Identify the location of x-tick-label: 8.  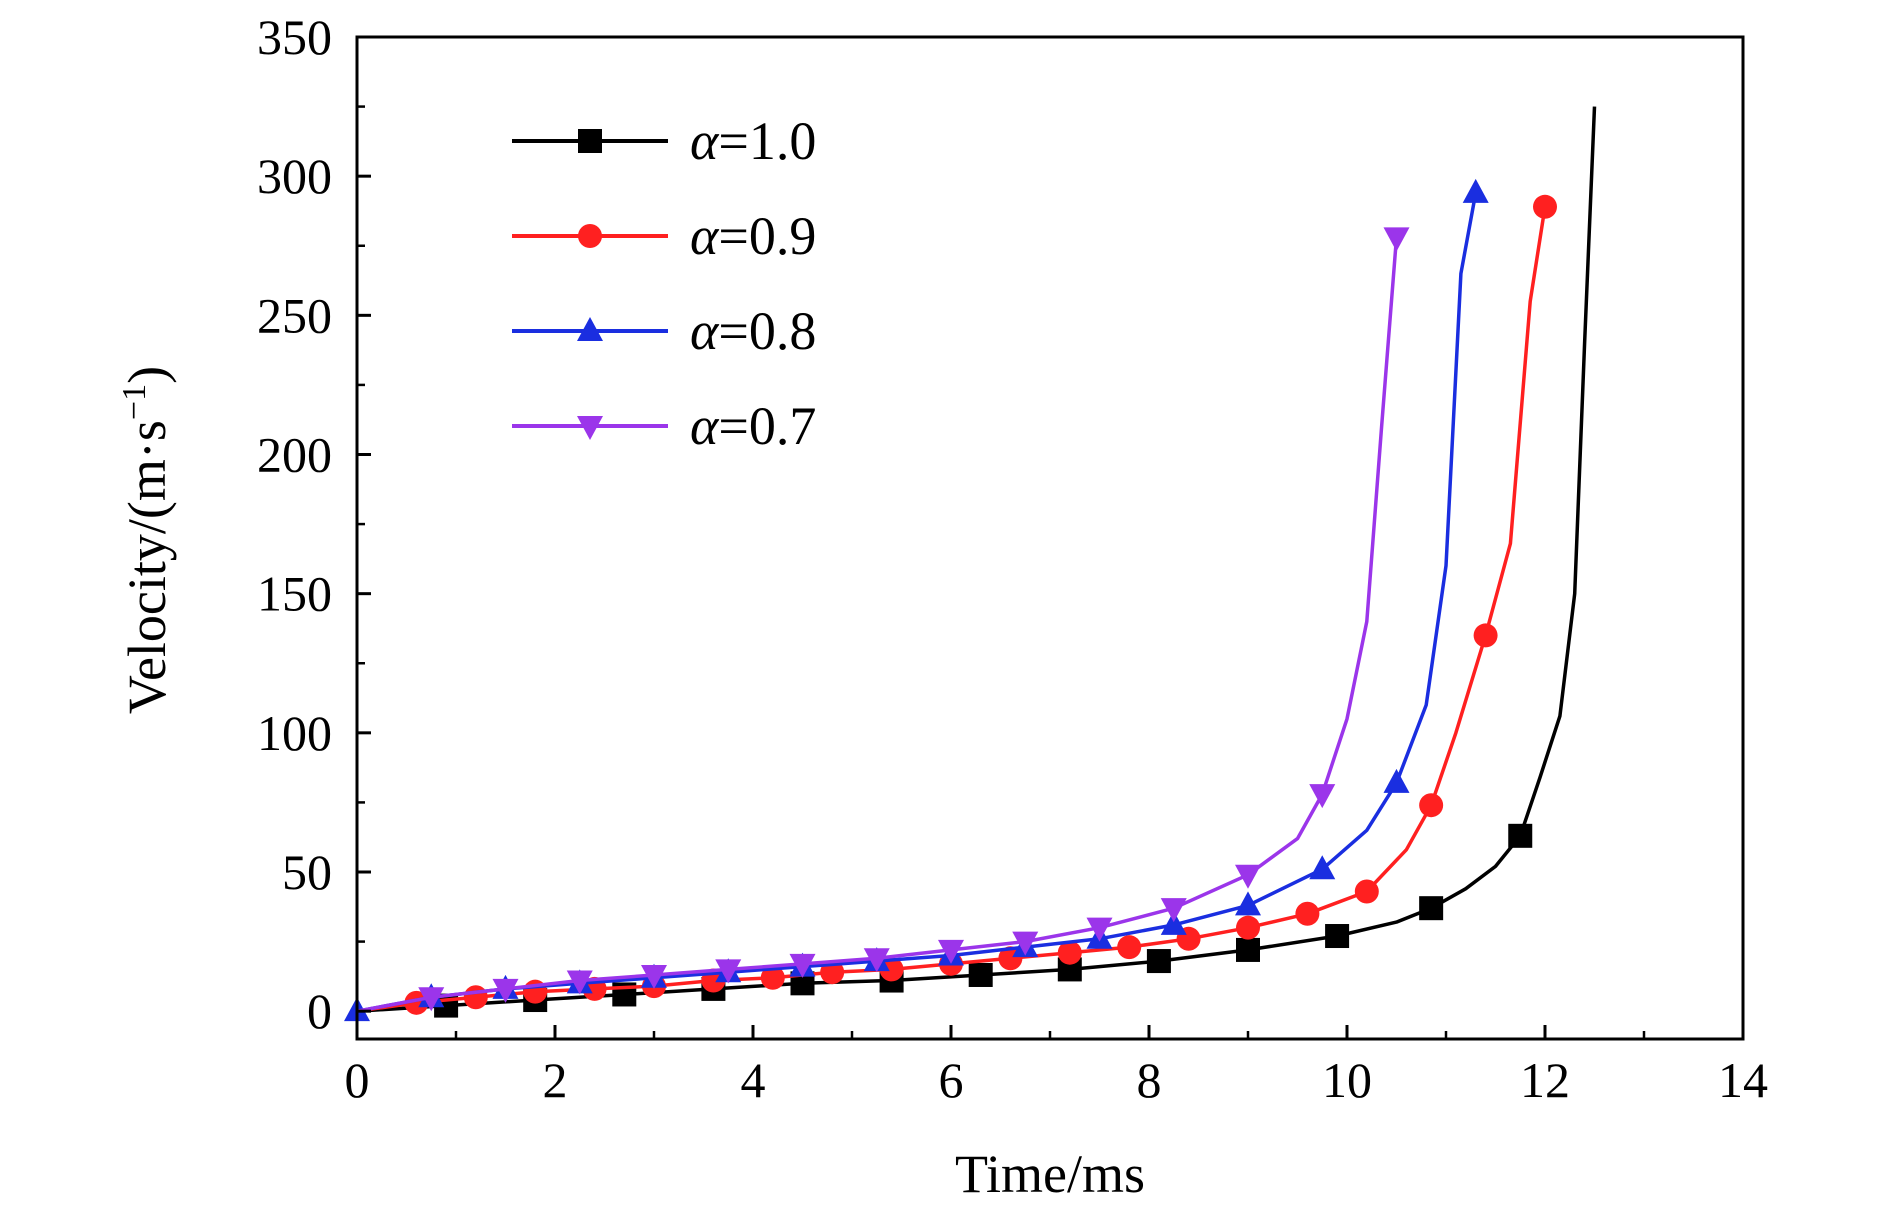
(1149, 1080).